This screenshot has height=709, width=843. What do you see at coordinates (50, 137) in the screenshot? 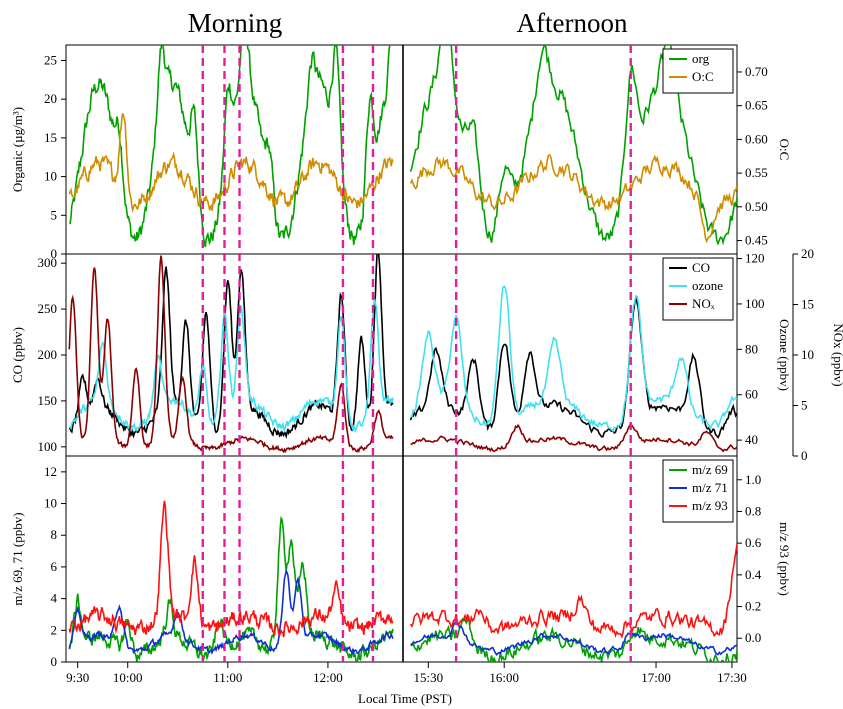
I see `y-left-tick-label: 15` at bounding box center [50, 137].